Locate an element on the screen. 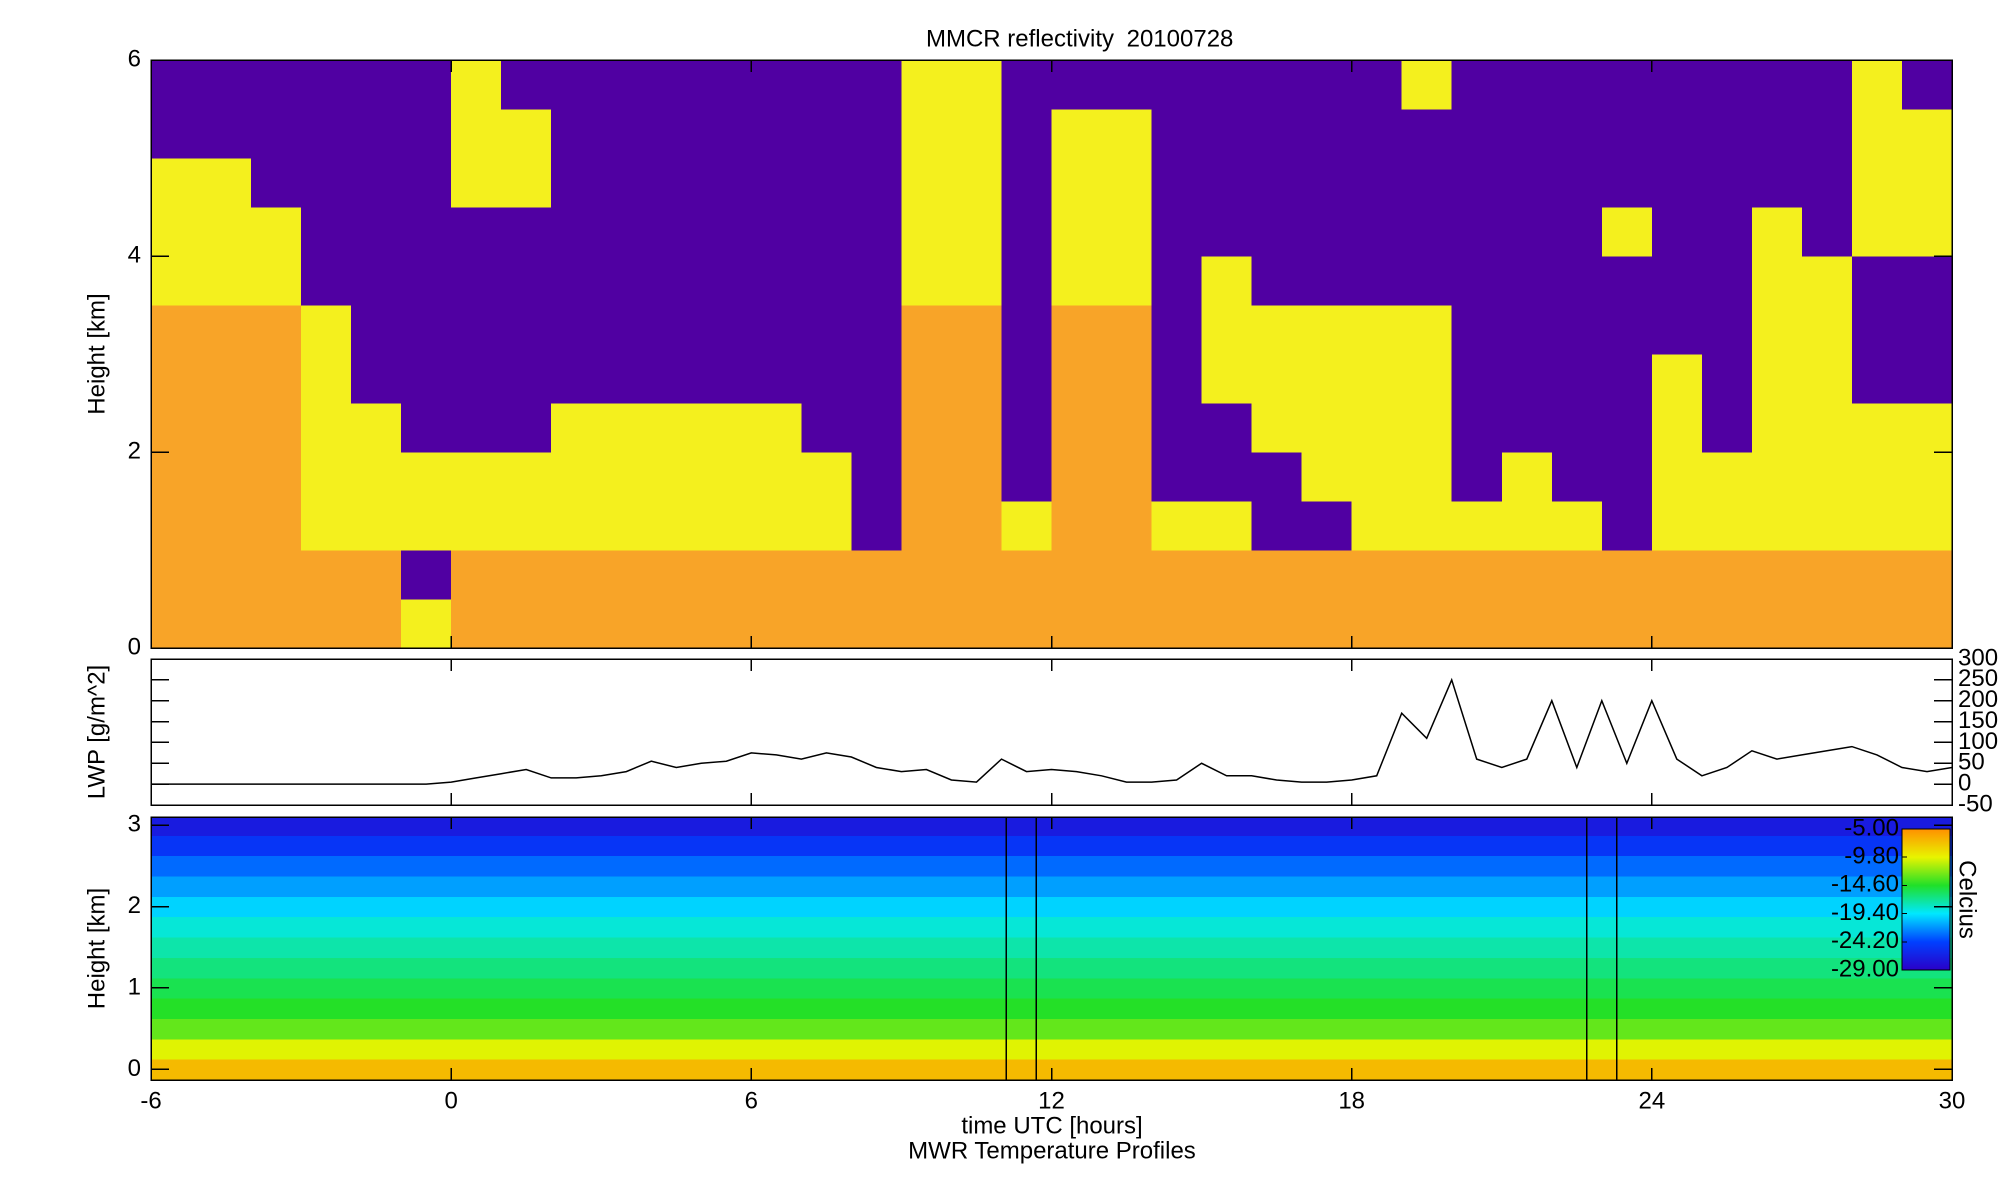 The image size is (2000, 1200). chart-title: MMCR reflectivity is located at coordinates (1020, 38).